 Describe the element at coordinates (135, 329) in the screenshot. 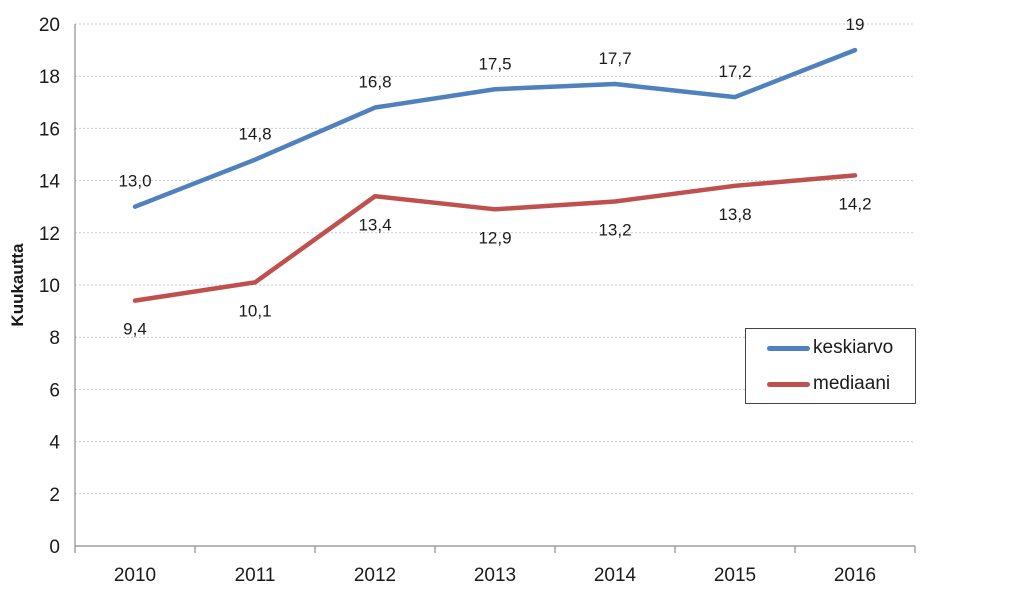

I see `data-label-mediaani: 9,4` at that location.